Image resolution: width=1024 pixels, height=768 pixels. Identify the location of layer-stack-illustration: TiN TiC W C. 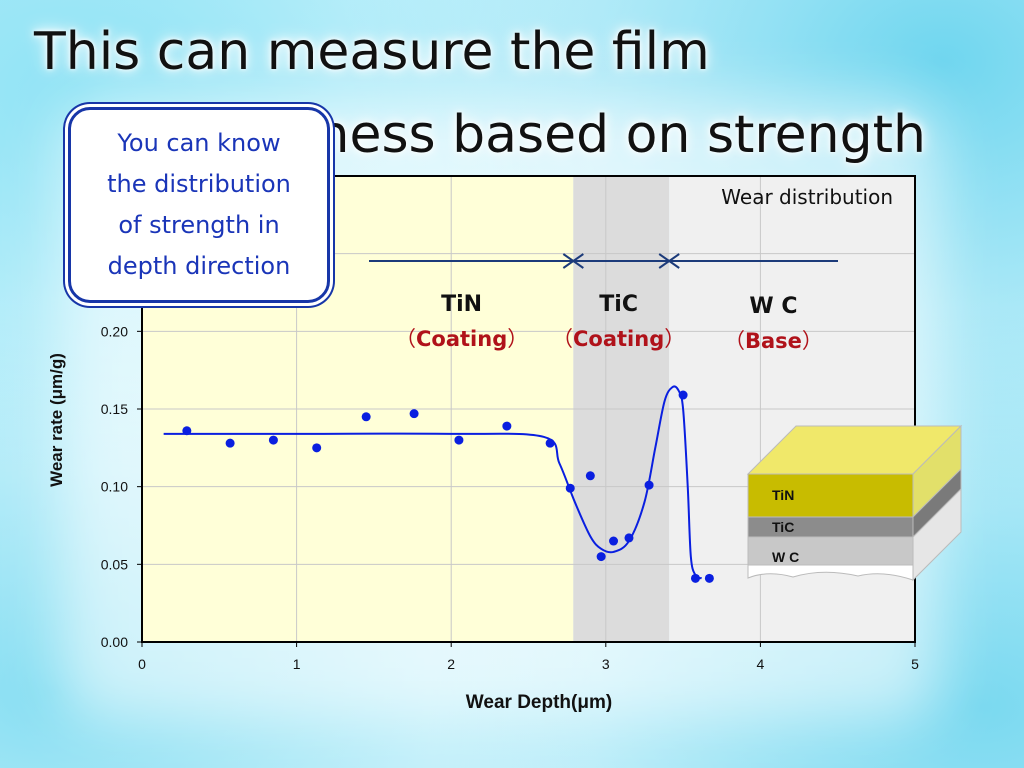
(854, 503).